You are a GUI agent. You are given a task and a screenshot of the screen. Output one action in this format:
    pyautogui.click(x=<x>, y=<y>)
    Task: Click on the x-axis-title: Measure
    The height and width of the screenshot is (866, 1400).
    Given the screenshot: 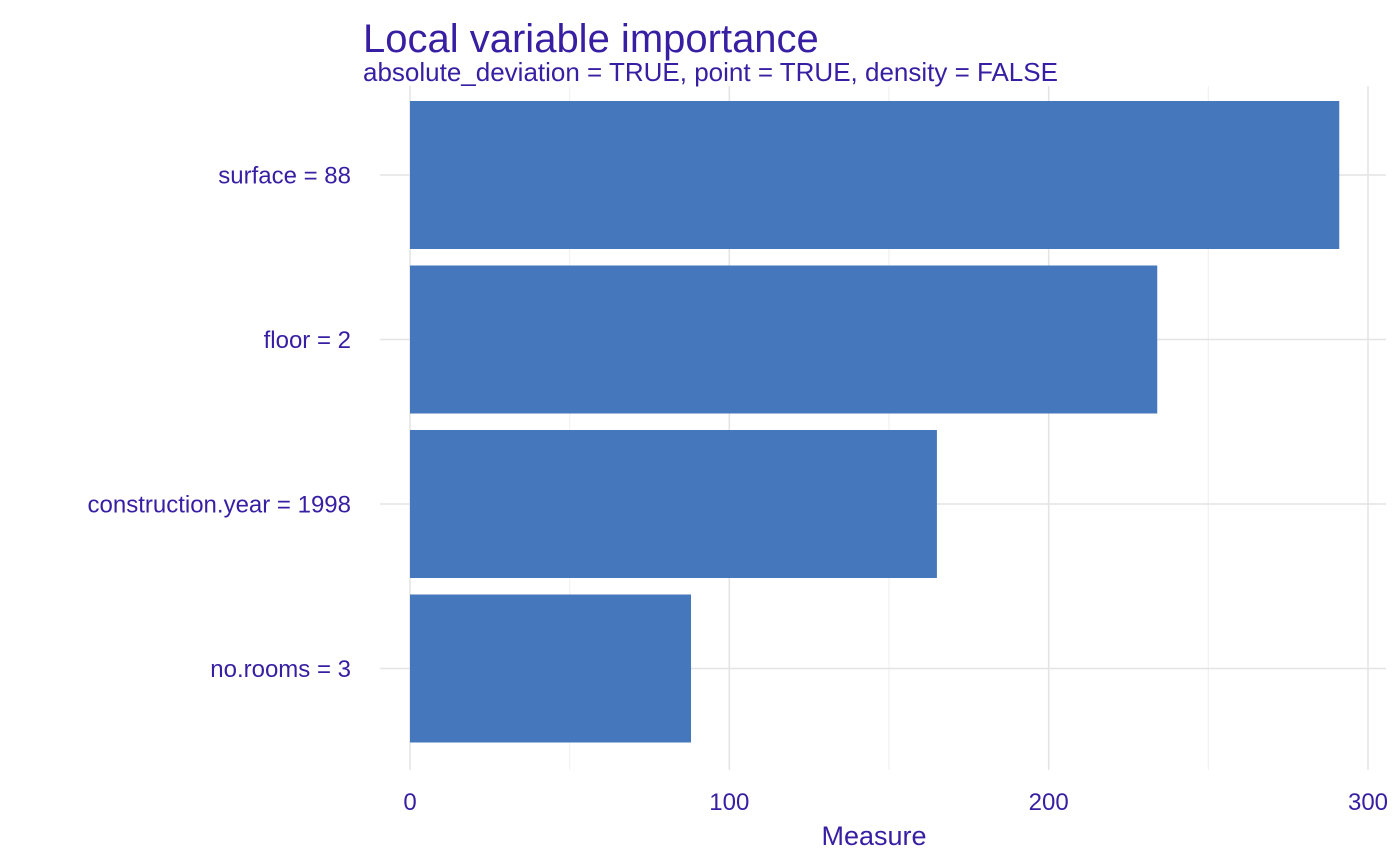 What is the action you would take?
    pyautogui.click(x=873, y=836)
    